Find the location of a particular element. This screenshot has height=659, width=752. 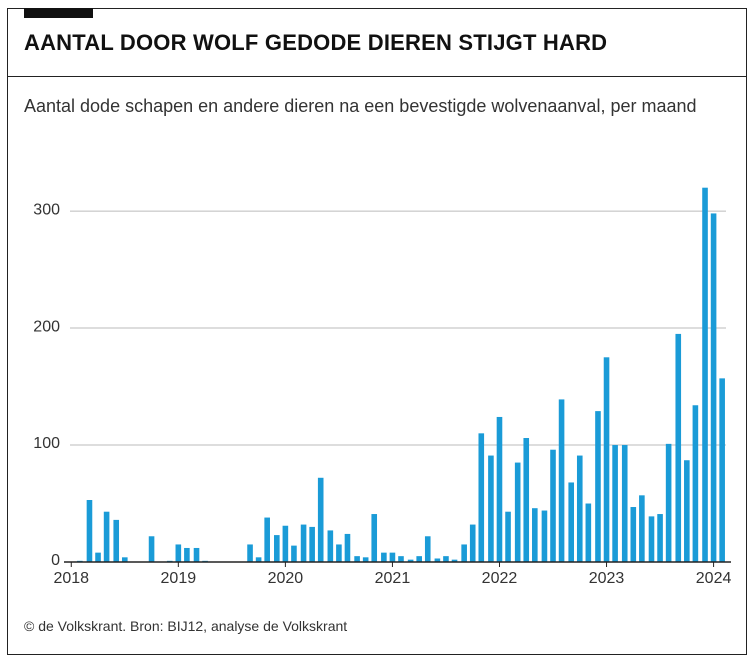

y-tick-label: 300 is located at coordinates (46, 209).